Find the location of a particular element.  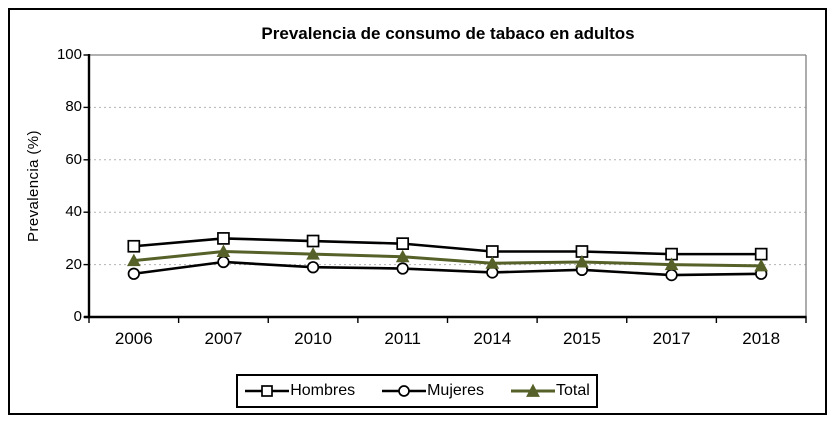

legend-label: Mujeres is located at coordinates (455, 390).